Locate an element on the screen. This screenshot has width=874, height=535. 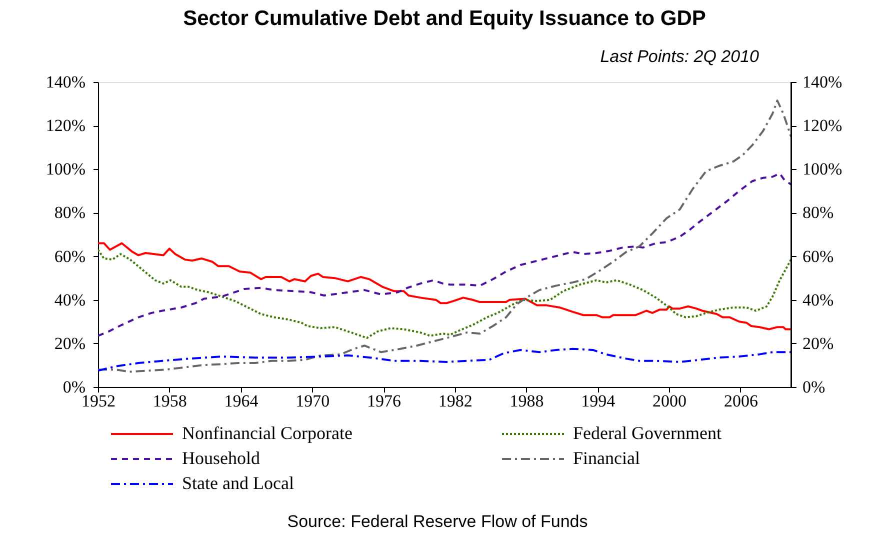
y-tick-label: 80% is located at coordinates (70, 212).